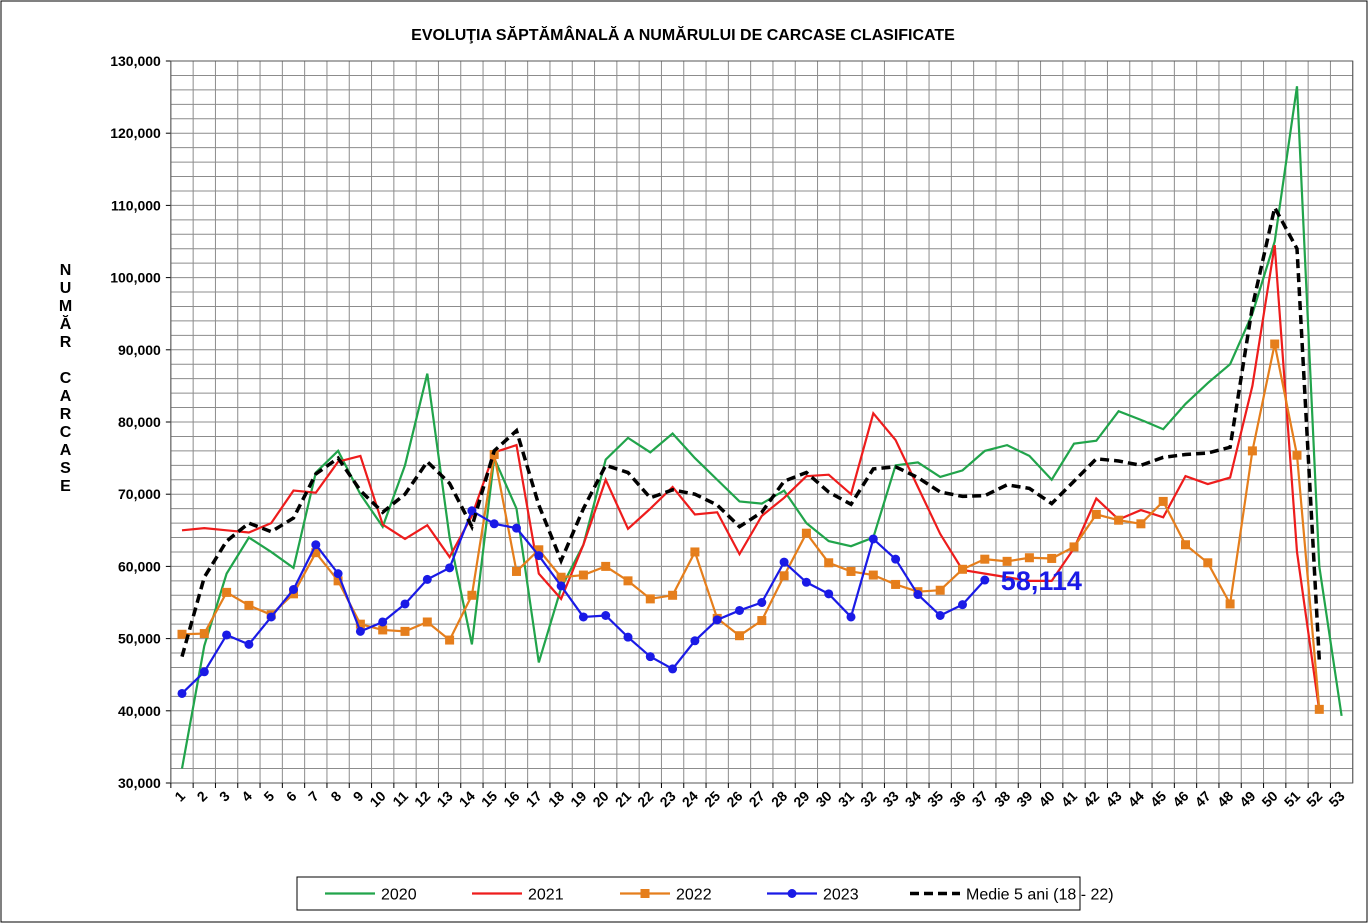 This screenshot has height=923, width=1368. What do you see at coordinates (136, 205) in the screenshot?
I see `y-tick-label: 110,000` at bounding box center [136, 205].